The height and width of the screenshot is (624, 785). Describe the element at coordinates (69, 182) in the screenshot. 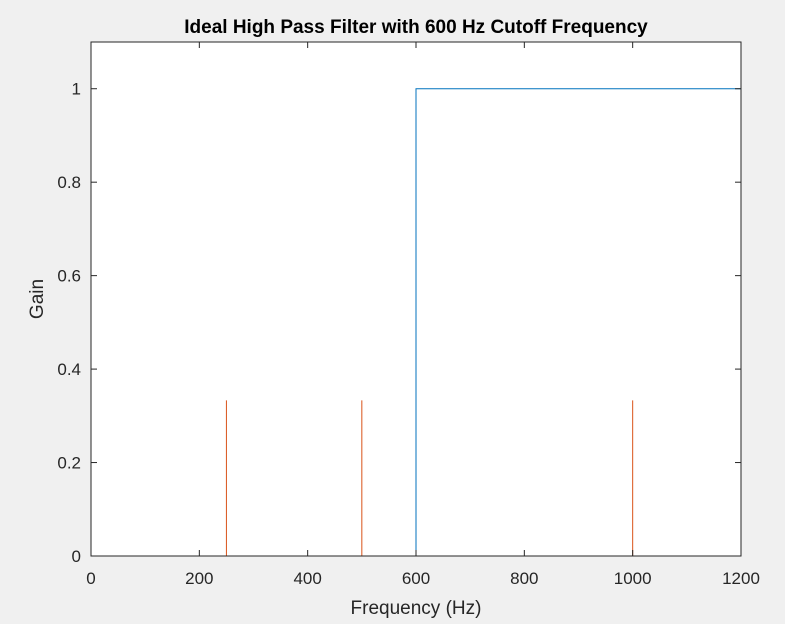

I see `y-tick-label: 0.8` at that location.